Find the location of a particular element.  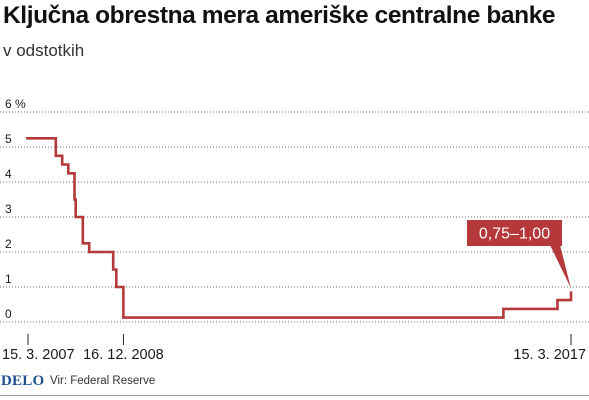

callout-pointer is located at coordinates (560, 267).